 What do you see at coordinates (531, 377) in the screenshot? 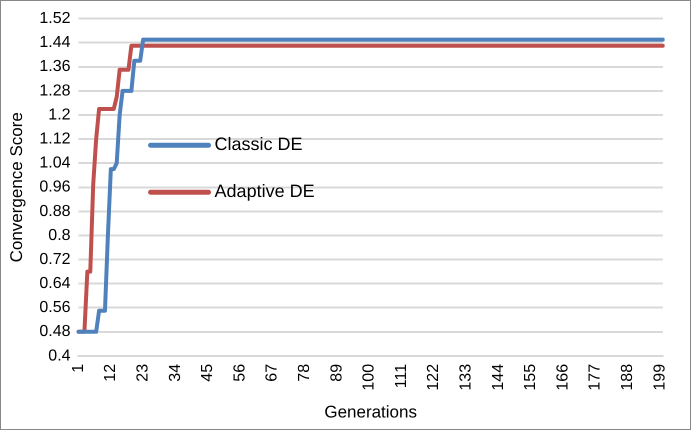
I see `x-tick-label: 155` at bounding box center [531, 377].